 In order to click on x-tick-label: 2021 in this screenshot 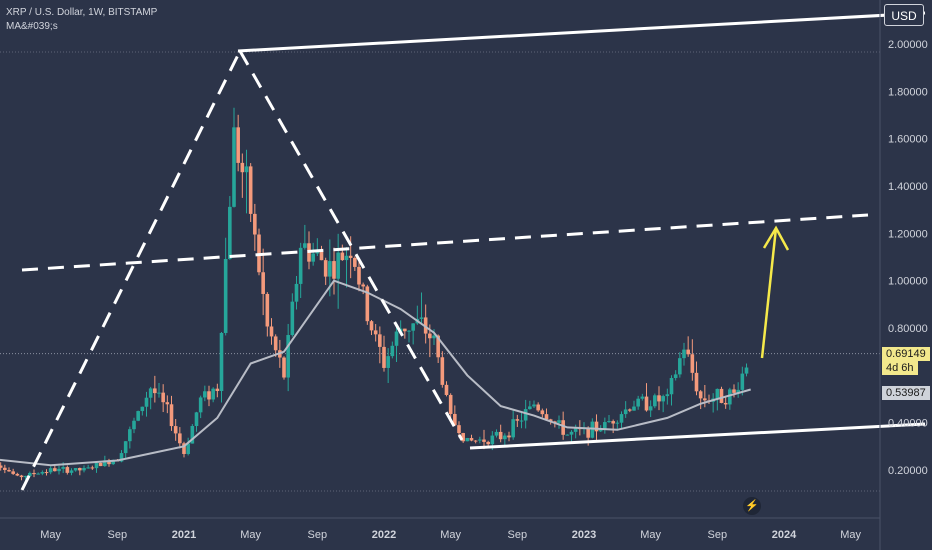, I will do `click(184, 535)`.